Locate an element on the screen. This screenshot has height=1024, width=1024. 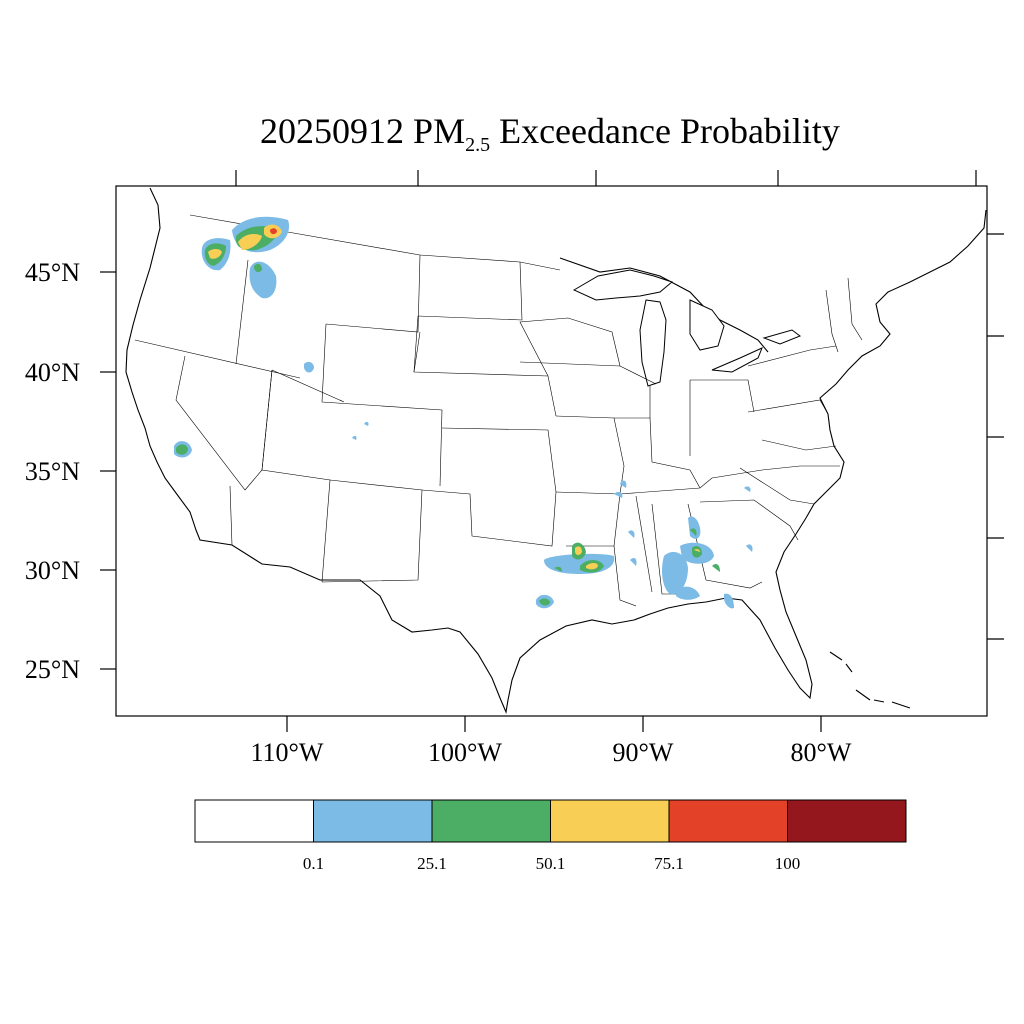
lake-michigan is located at coordinates (653, 343).